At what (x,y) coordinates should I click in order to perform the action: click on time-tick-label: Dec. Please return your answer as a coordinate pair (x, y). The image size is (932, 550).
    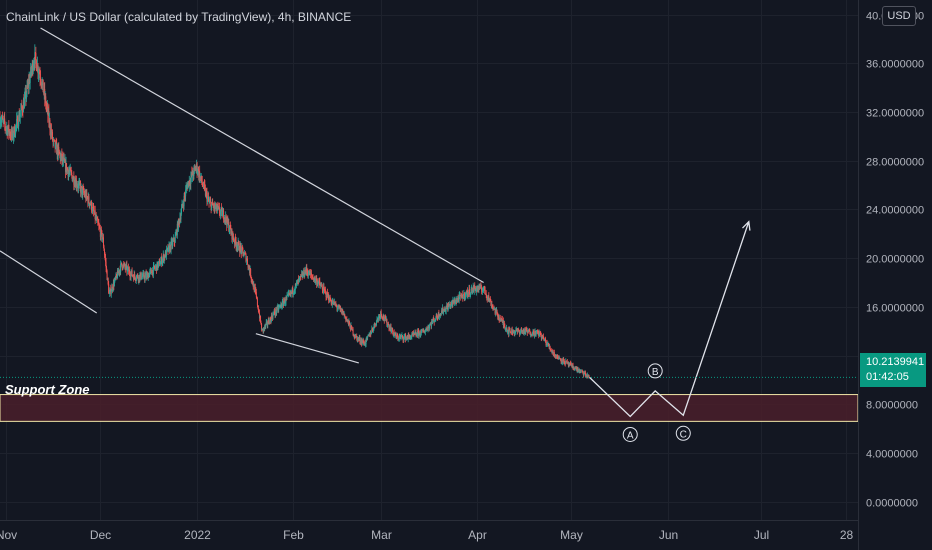
    Looking at the image, I should click on (100, 535).